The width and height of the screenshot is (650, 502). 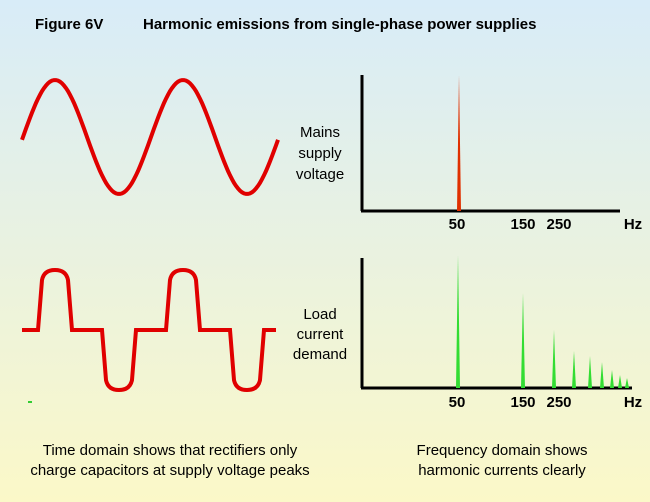 I want to click on caption: harmonic currents clearly, so click(x=502, y=470).